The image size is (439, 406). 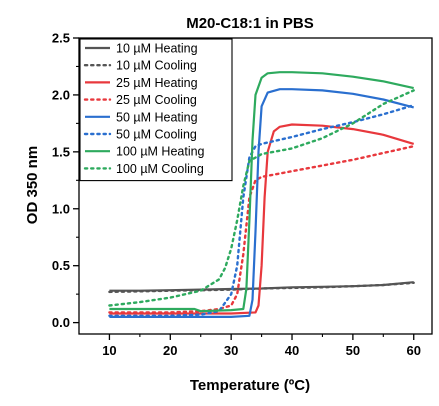 What do you see at coordinates (156, 100) in the screenshot?
I see `legend-label: 25 µM Cooling` at bounding box center [156, 100].